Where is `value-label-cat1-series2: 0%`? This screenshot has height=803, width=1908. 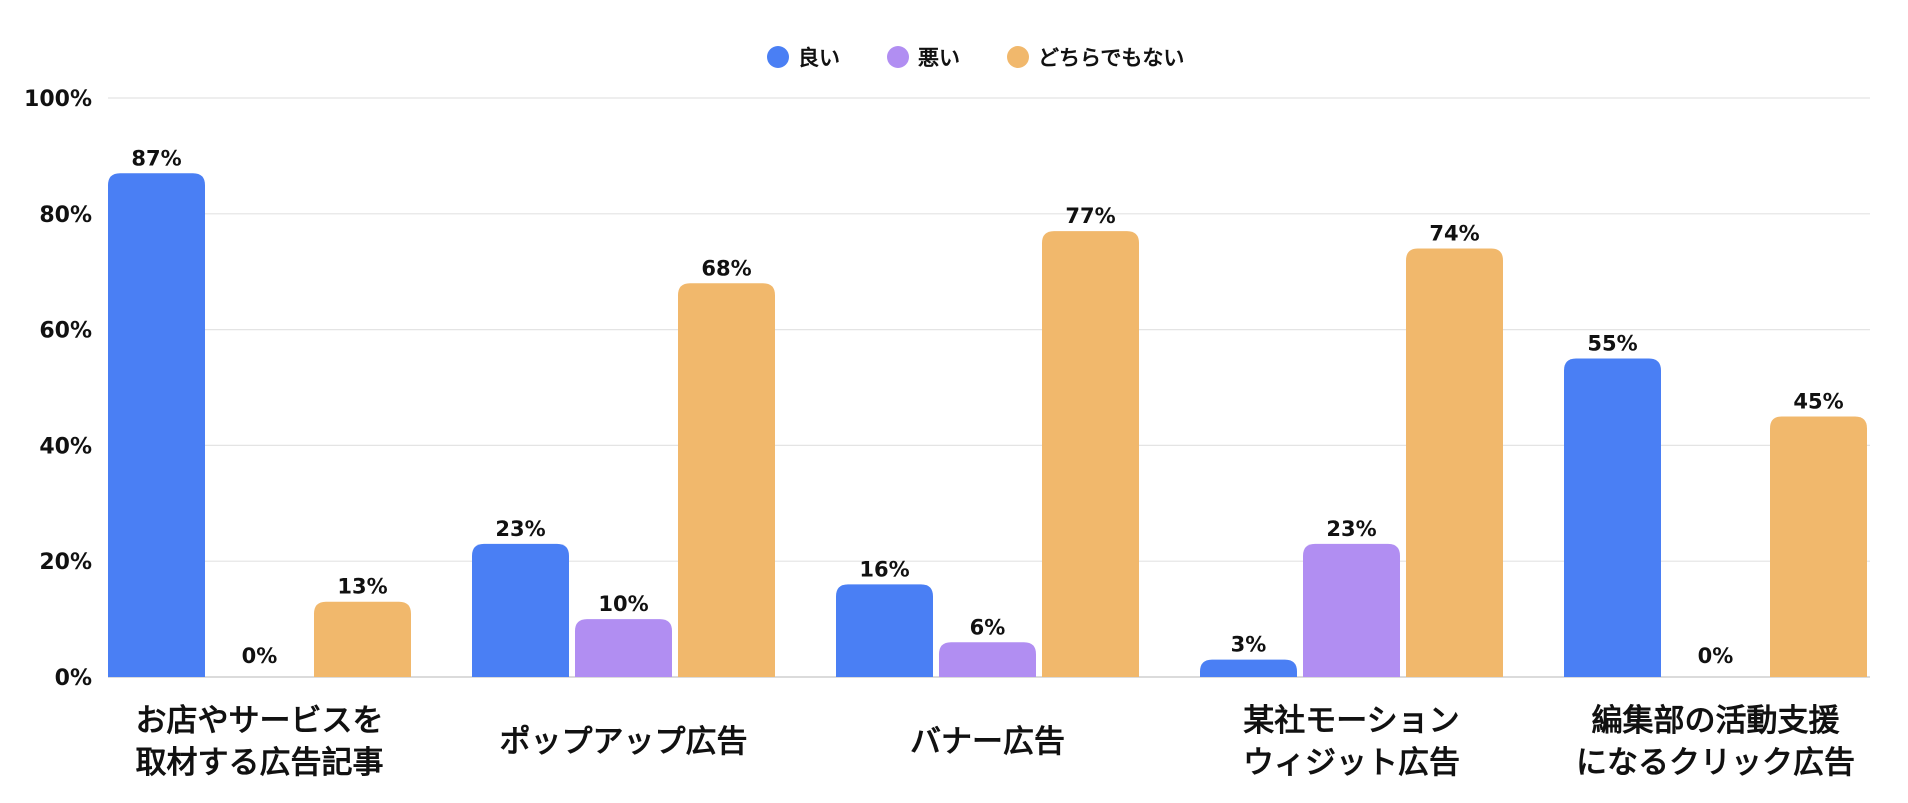 value-label-cat1-series2: 0% is located at coordinates (260, 656).